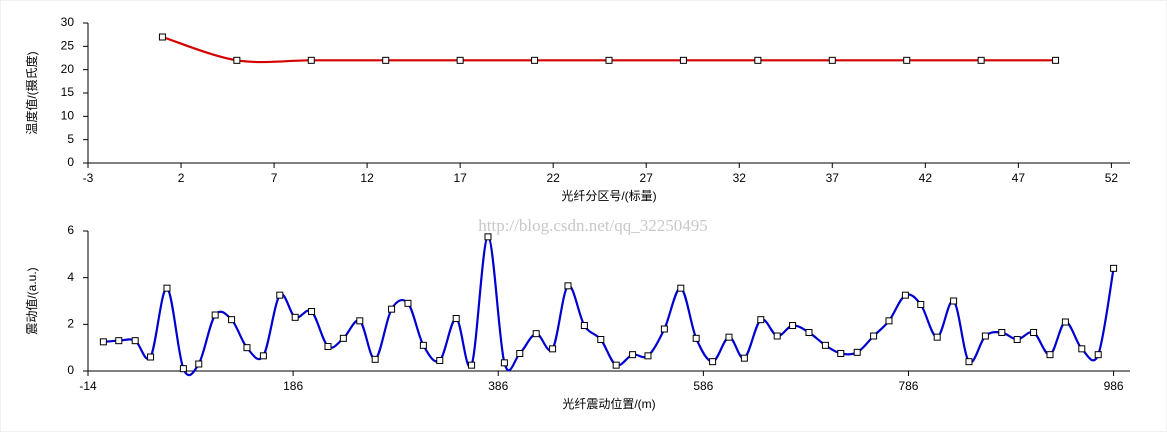 The width and height of the screenshot is (1167, 432). What do you see at coordinates (70, 277) in the screenshot?
I see `y-tick-label: 4` at bounding box center [70, 277].